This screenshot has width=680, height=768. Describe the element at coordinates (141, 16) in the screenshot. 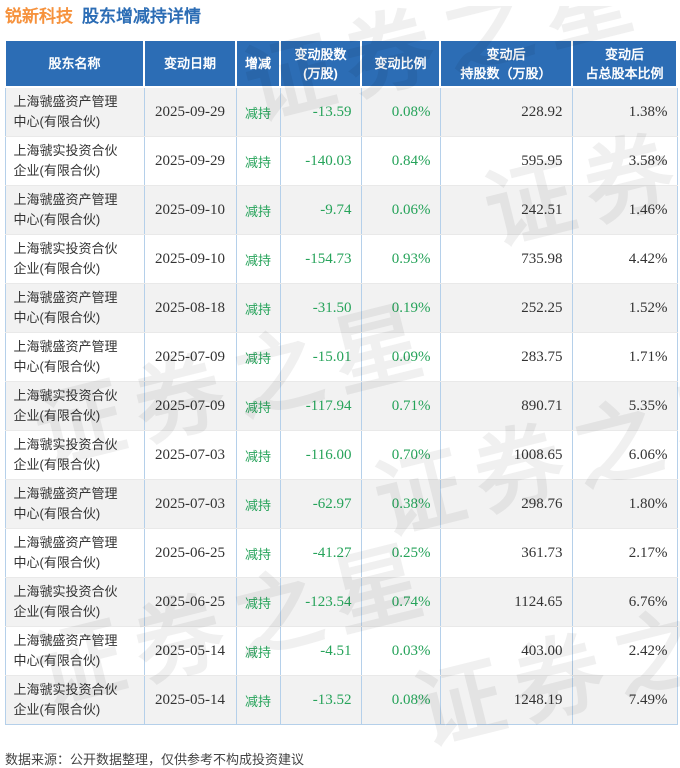

I see `report-title: 股东增减持详情` at that location.